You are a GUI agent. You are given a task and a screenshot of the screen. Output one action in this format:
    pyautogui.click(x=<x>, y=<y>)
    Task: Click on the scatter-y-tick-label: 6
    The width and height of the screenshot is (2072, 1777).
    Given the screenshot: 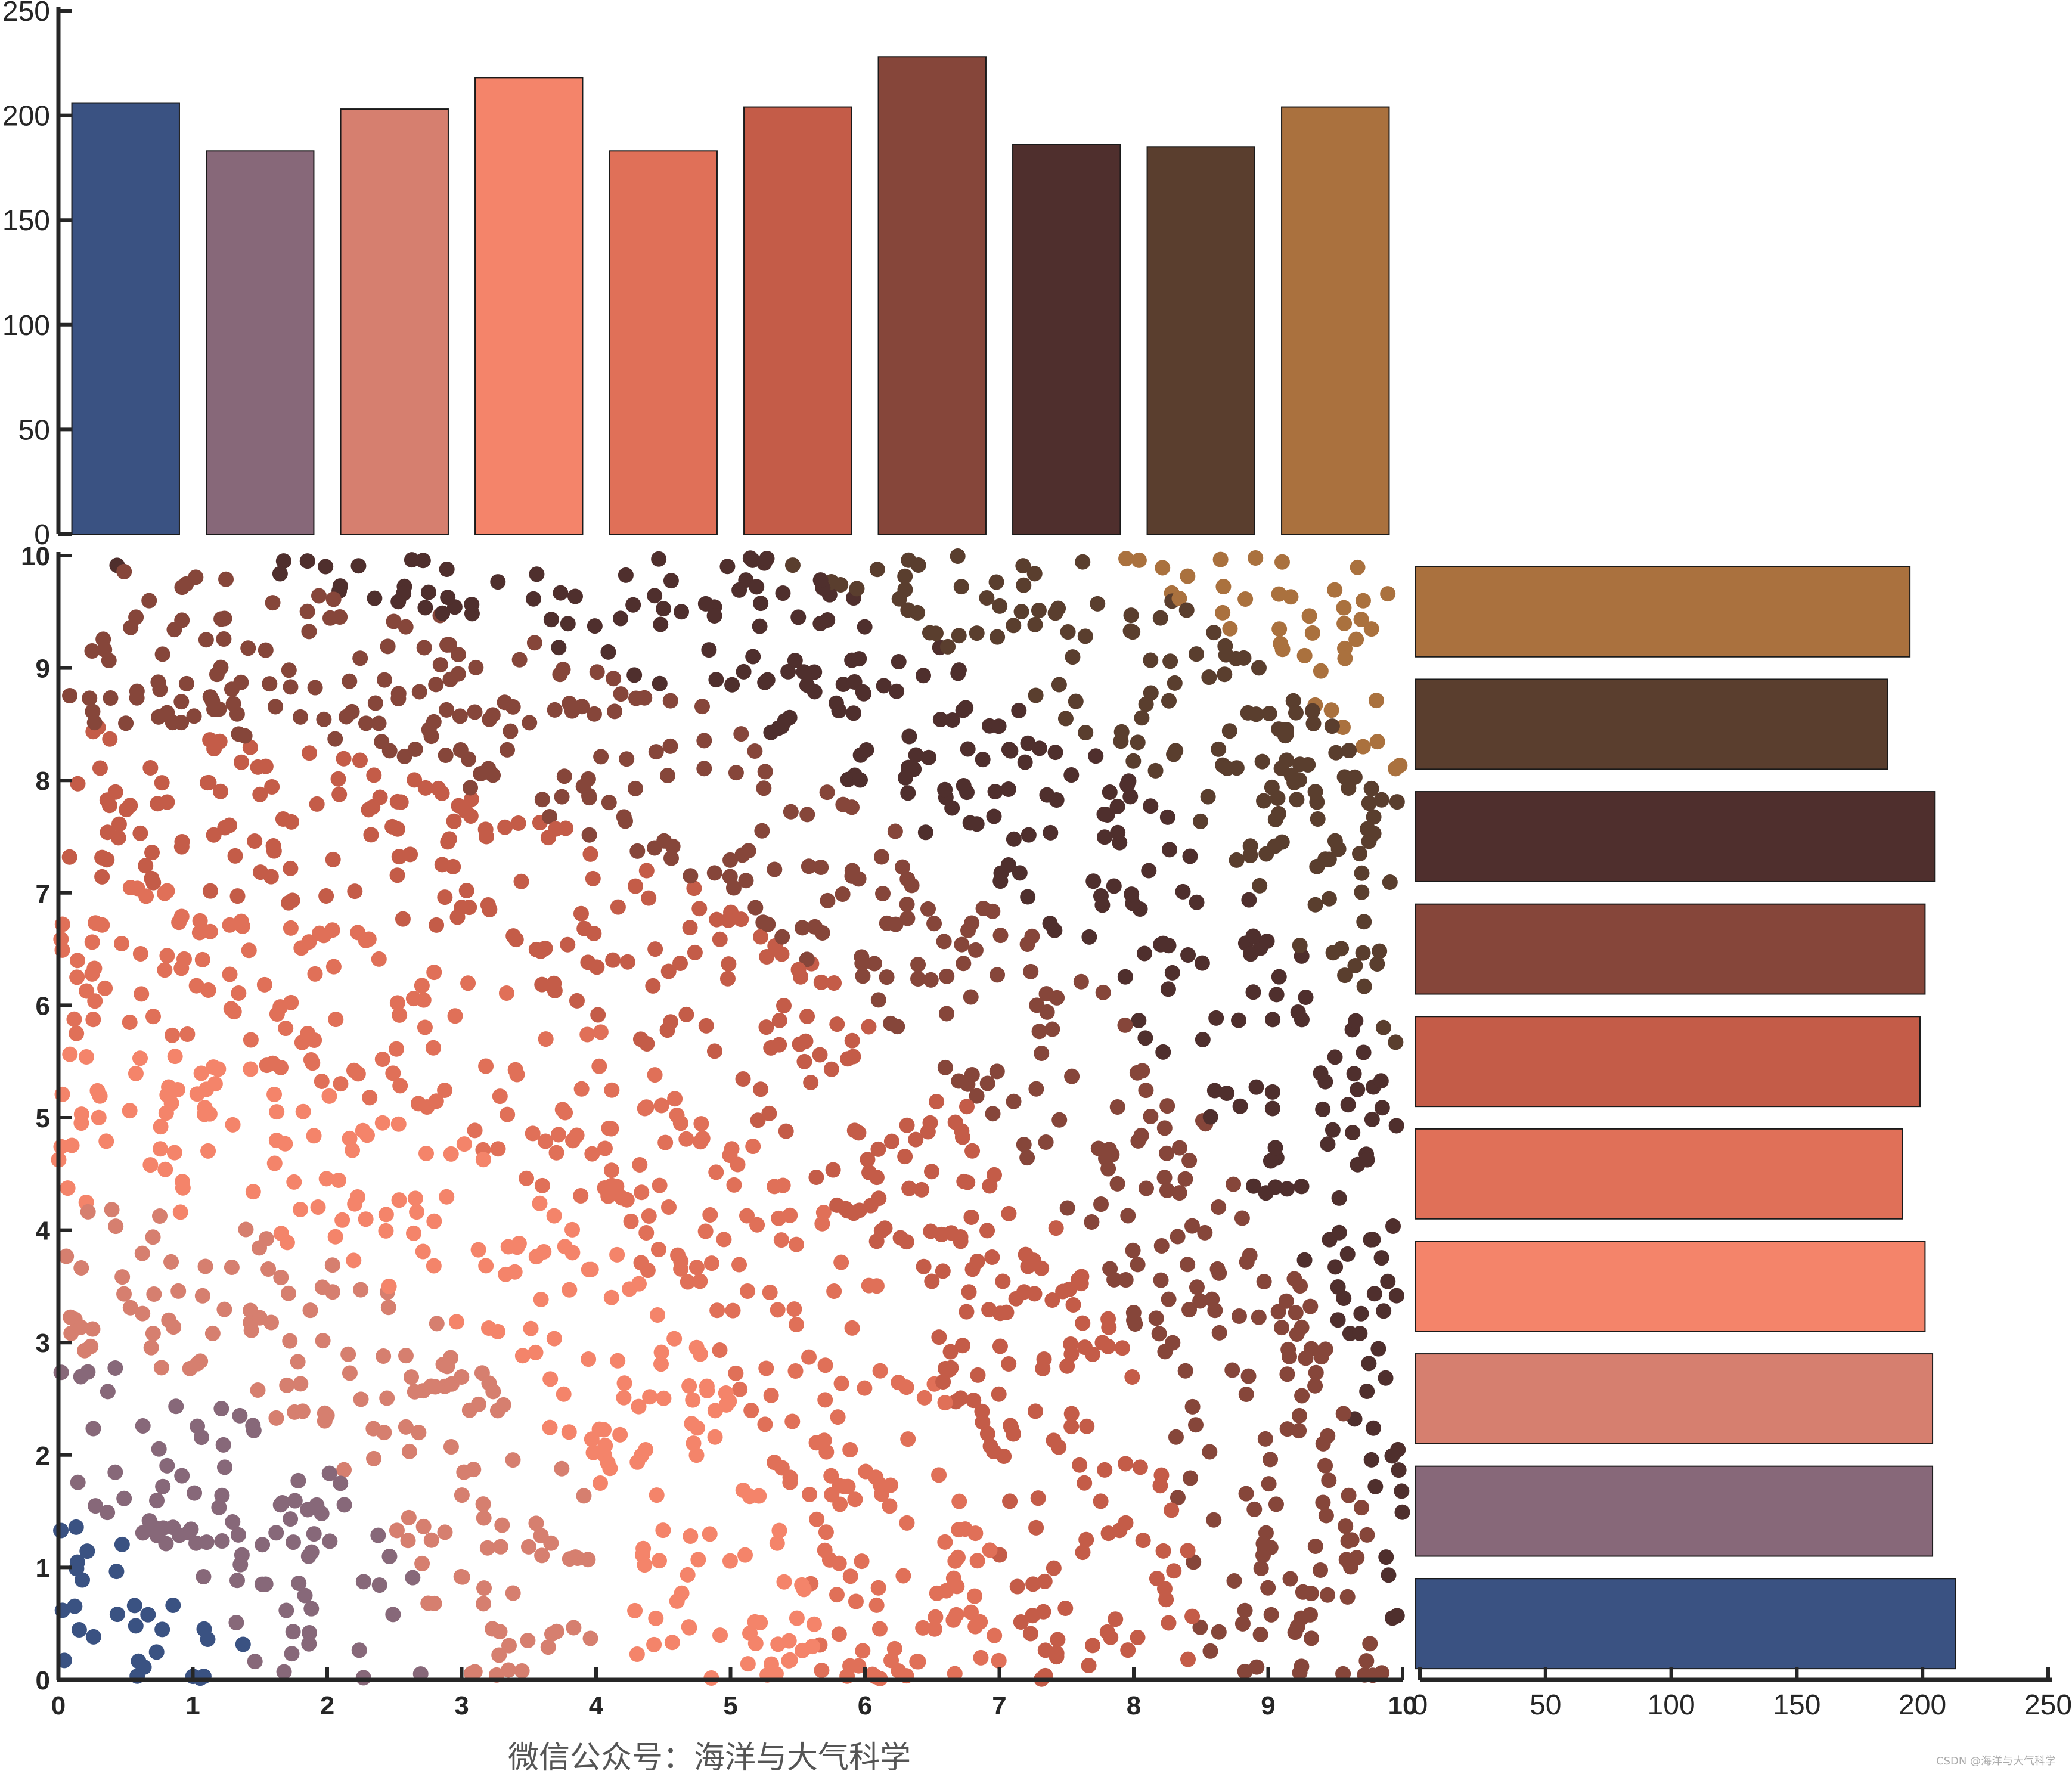 What is the action you would take?
    pyautogui.click(x=43, y=1006)
    